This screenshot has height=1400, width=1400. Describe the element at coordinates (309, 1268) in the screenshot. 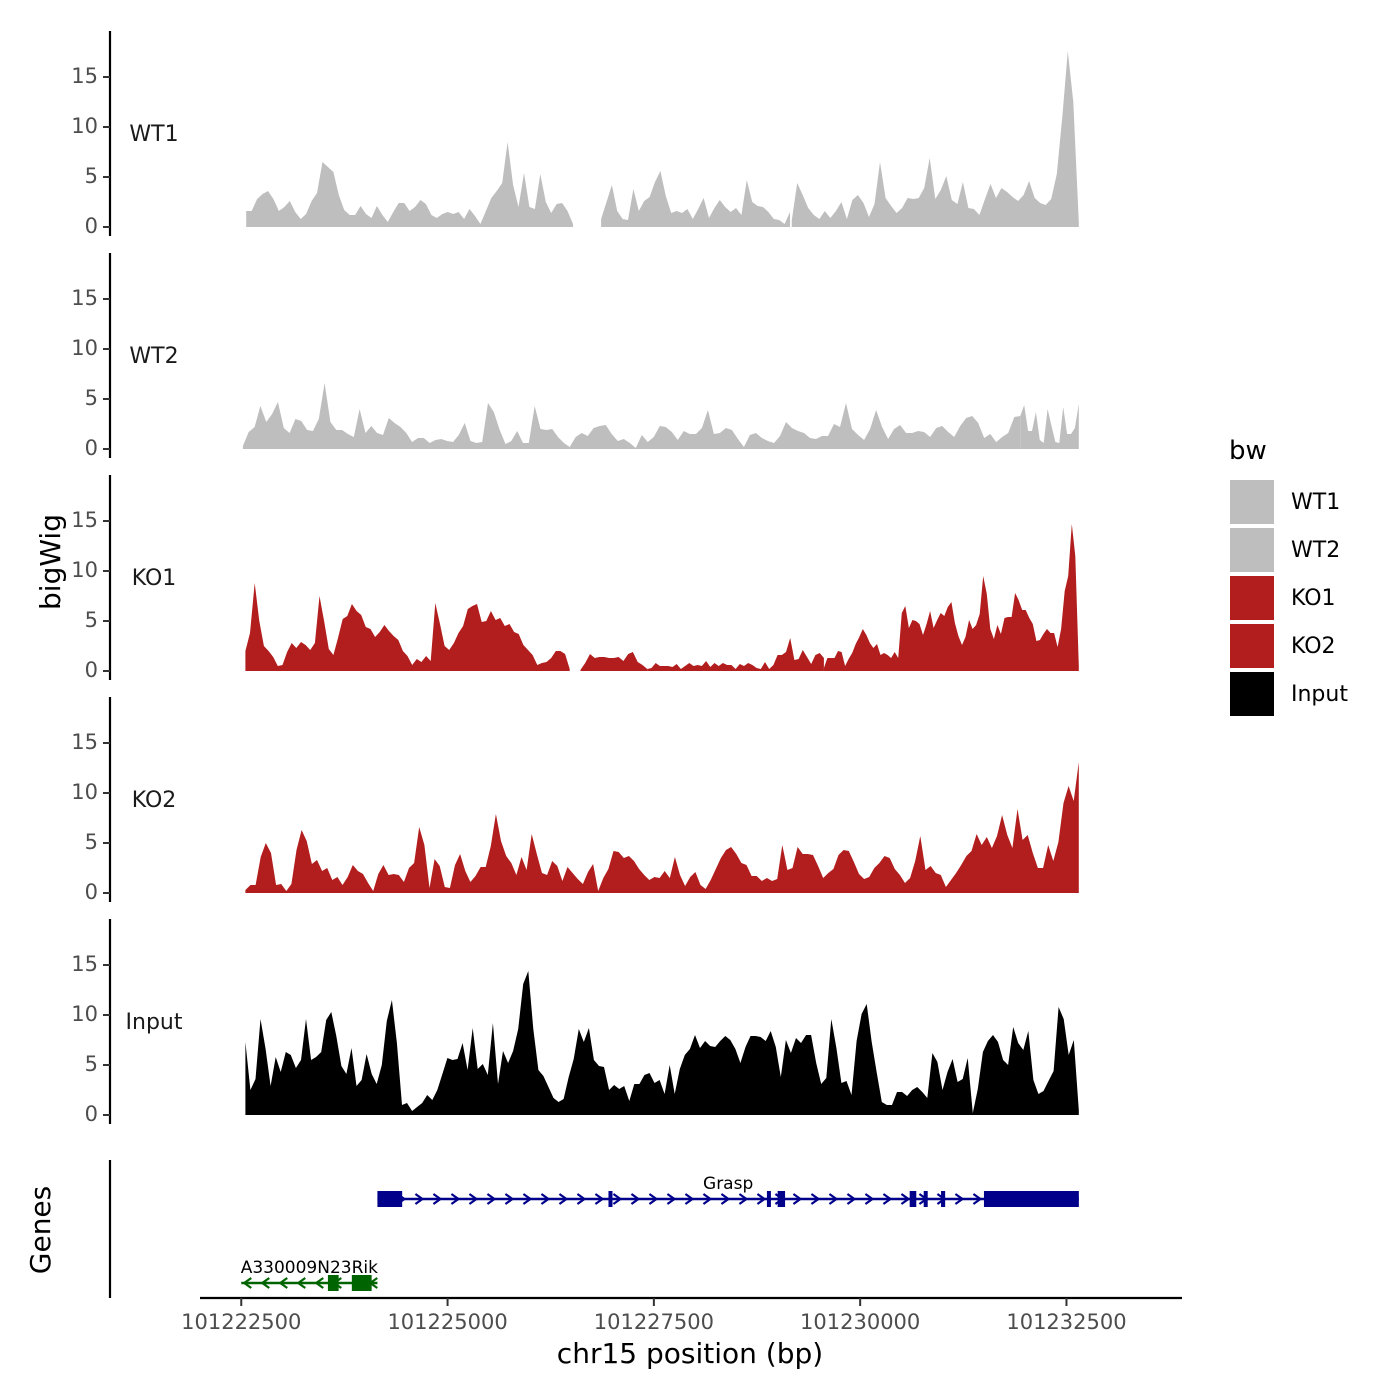

I see `gene-label: A330009N23Rik` at that location.